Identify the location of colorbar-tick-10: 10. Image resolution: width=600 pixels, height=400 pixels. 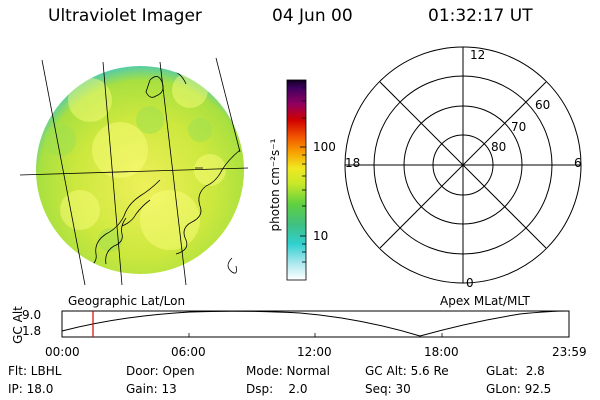
(321, 236).